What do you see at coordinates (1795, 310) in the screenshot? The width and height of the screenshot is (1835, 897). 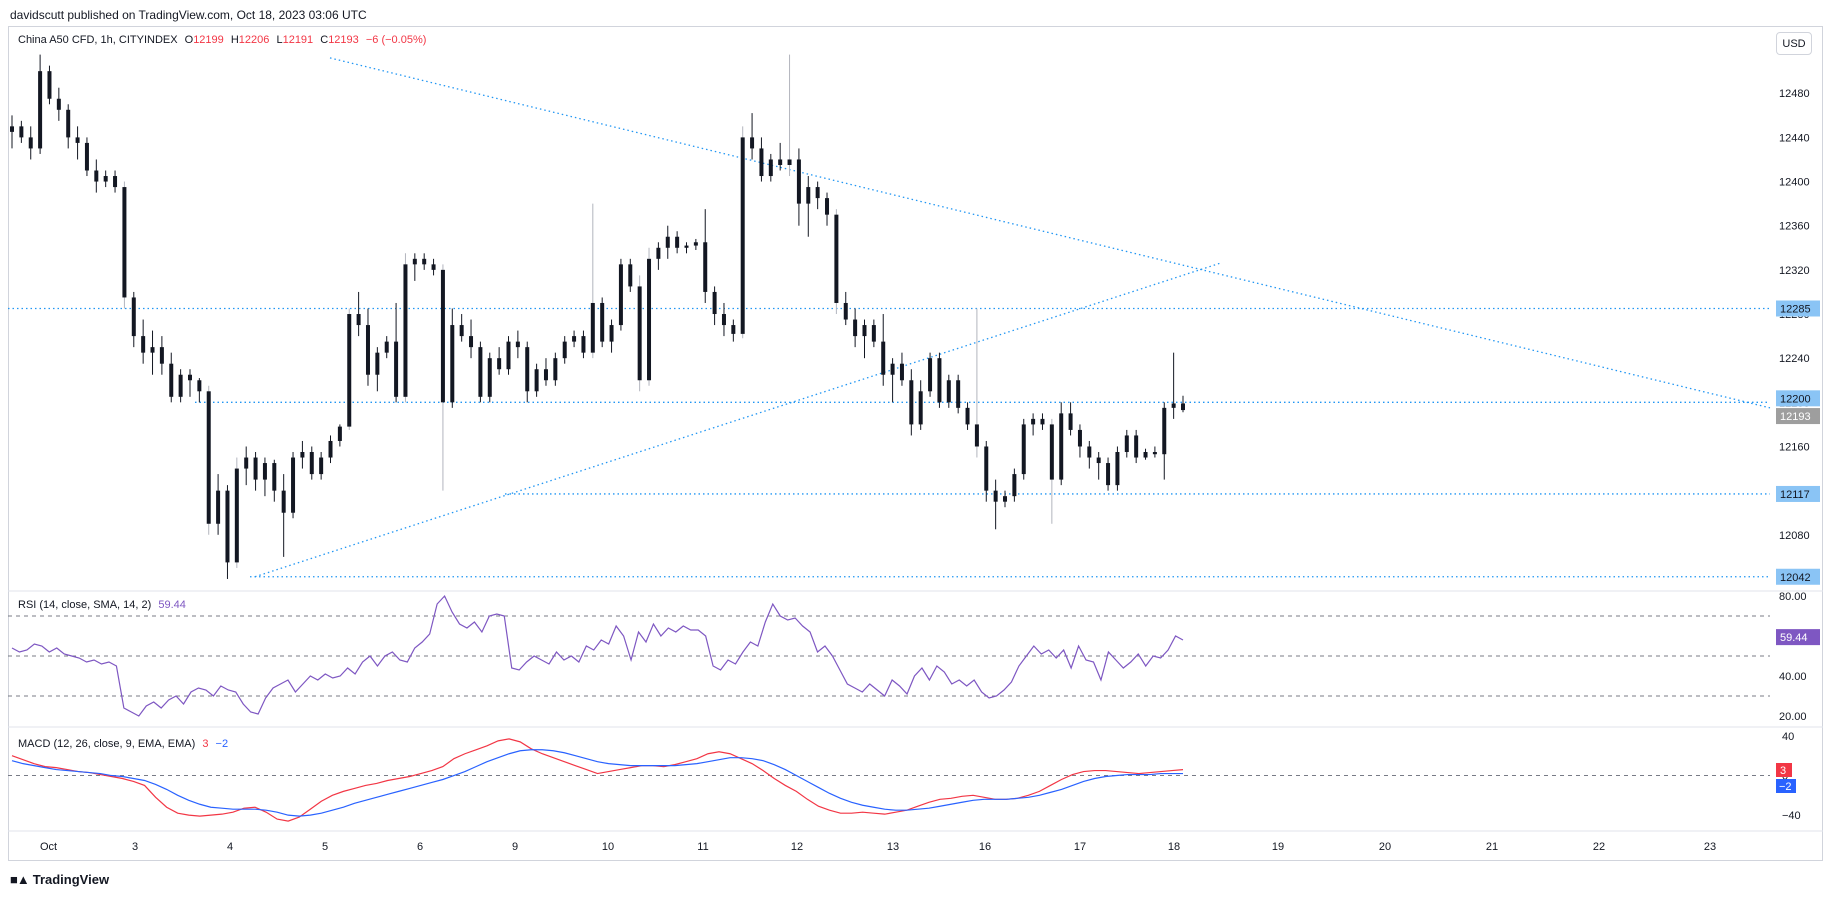 I see `price-label: 12285` at bounding box center [1795, 310].